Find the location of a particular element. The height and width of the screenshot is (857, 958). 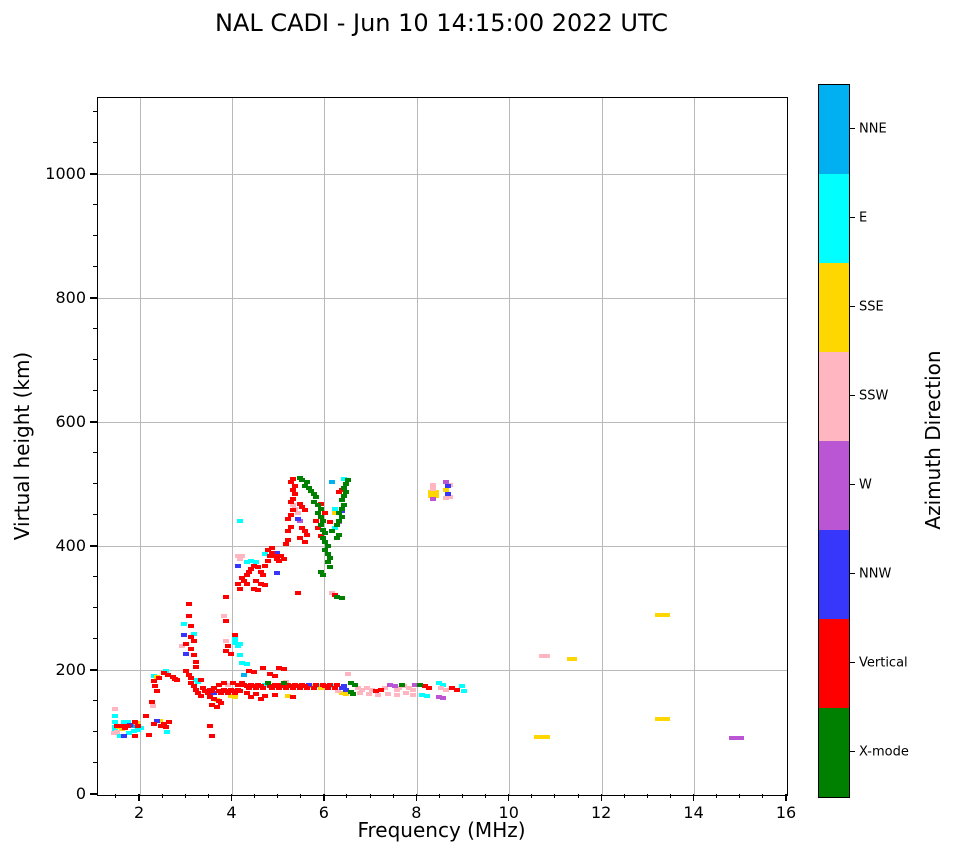

colorbar-tick-label: SSW is located at coordinates (874, 395).